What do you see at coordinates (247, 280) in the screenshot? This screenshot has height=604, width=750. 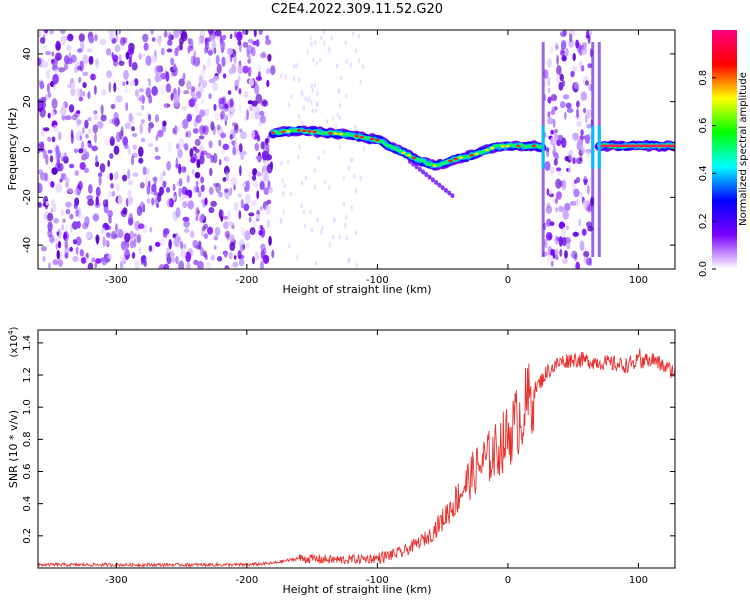 I see `spectrogram-x-tick-label: -200` at bounding box center [247, 280].